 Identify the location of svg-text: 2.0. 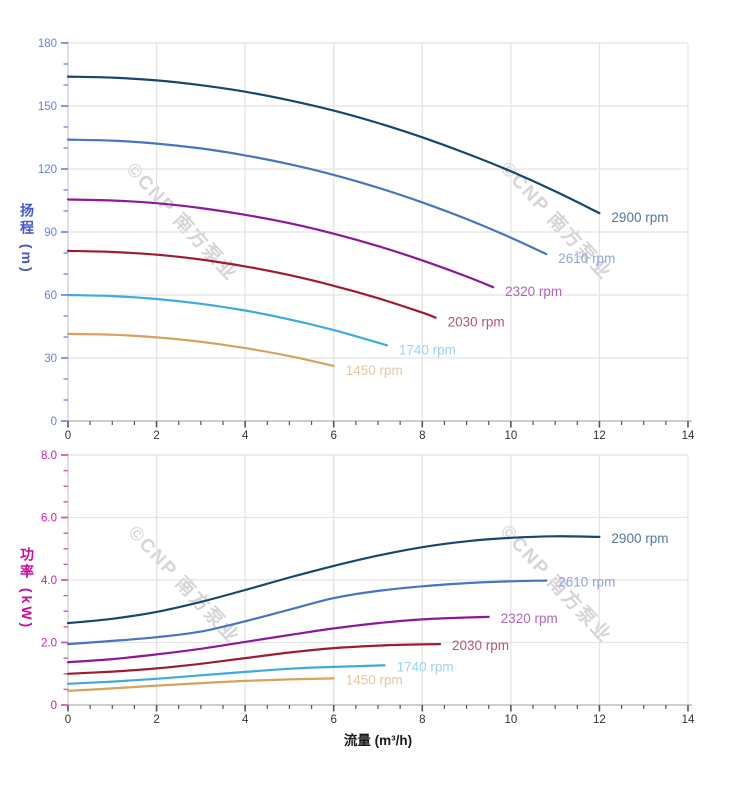
(49, 644).